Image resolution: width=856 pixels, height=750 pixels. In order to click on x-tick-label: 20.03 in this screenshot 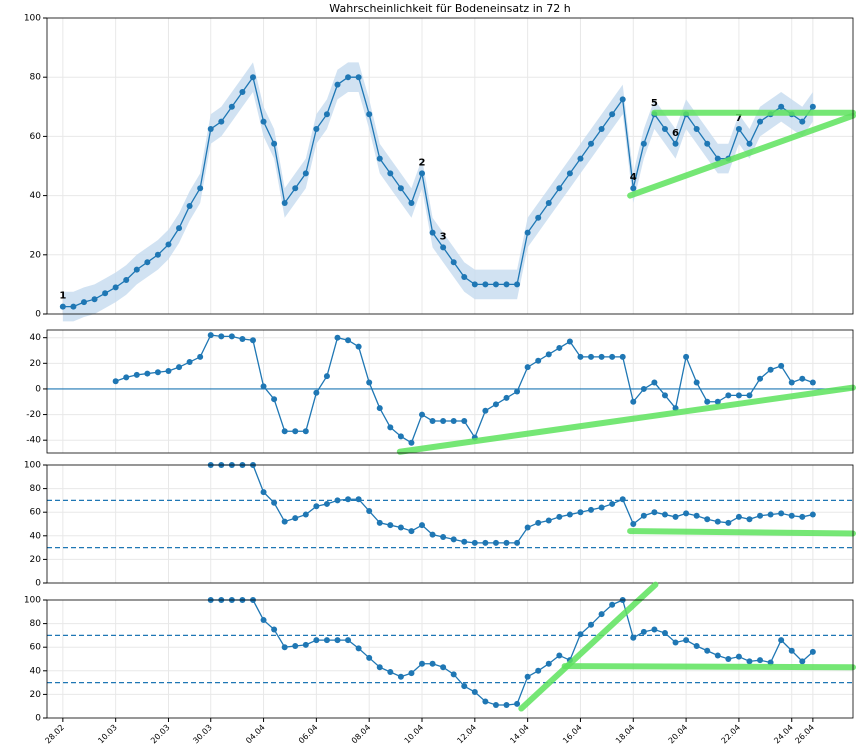, I will do `click(160, 734)`.